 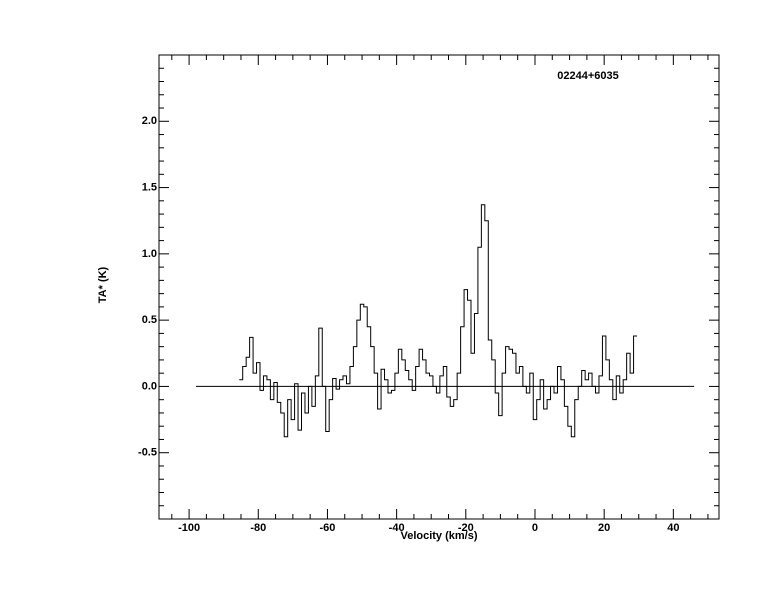 What do you see at coordinates (587, 76) in the screenshot?
I see `annotation: 02244+6035` at bounding box center [587, 76].